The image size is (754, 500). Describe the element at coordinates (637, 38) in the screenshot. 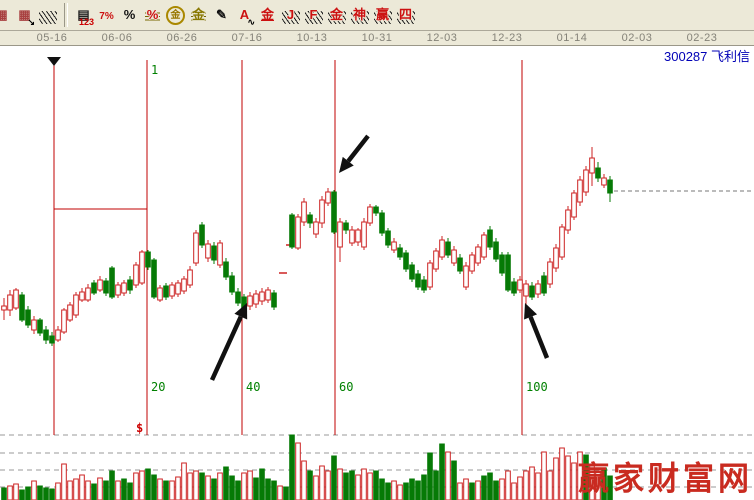

I see `date-tick-label: 02-03` at that location.